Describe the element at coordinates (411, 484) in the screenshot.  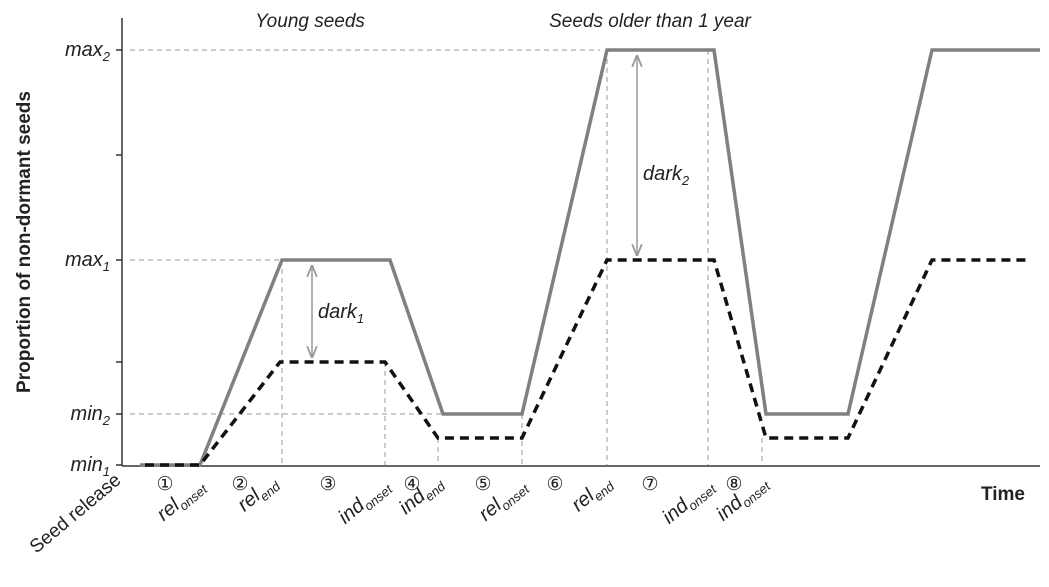
I see `step-number: ④` at that location.